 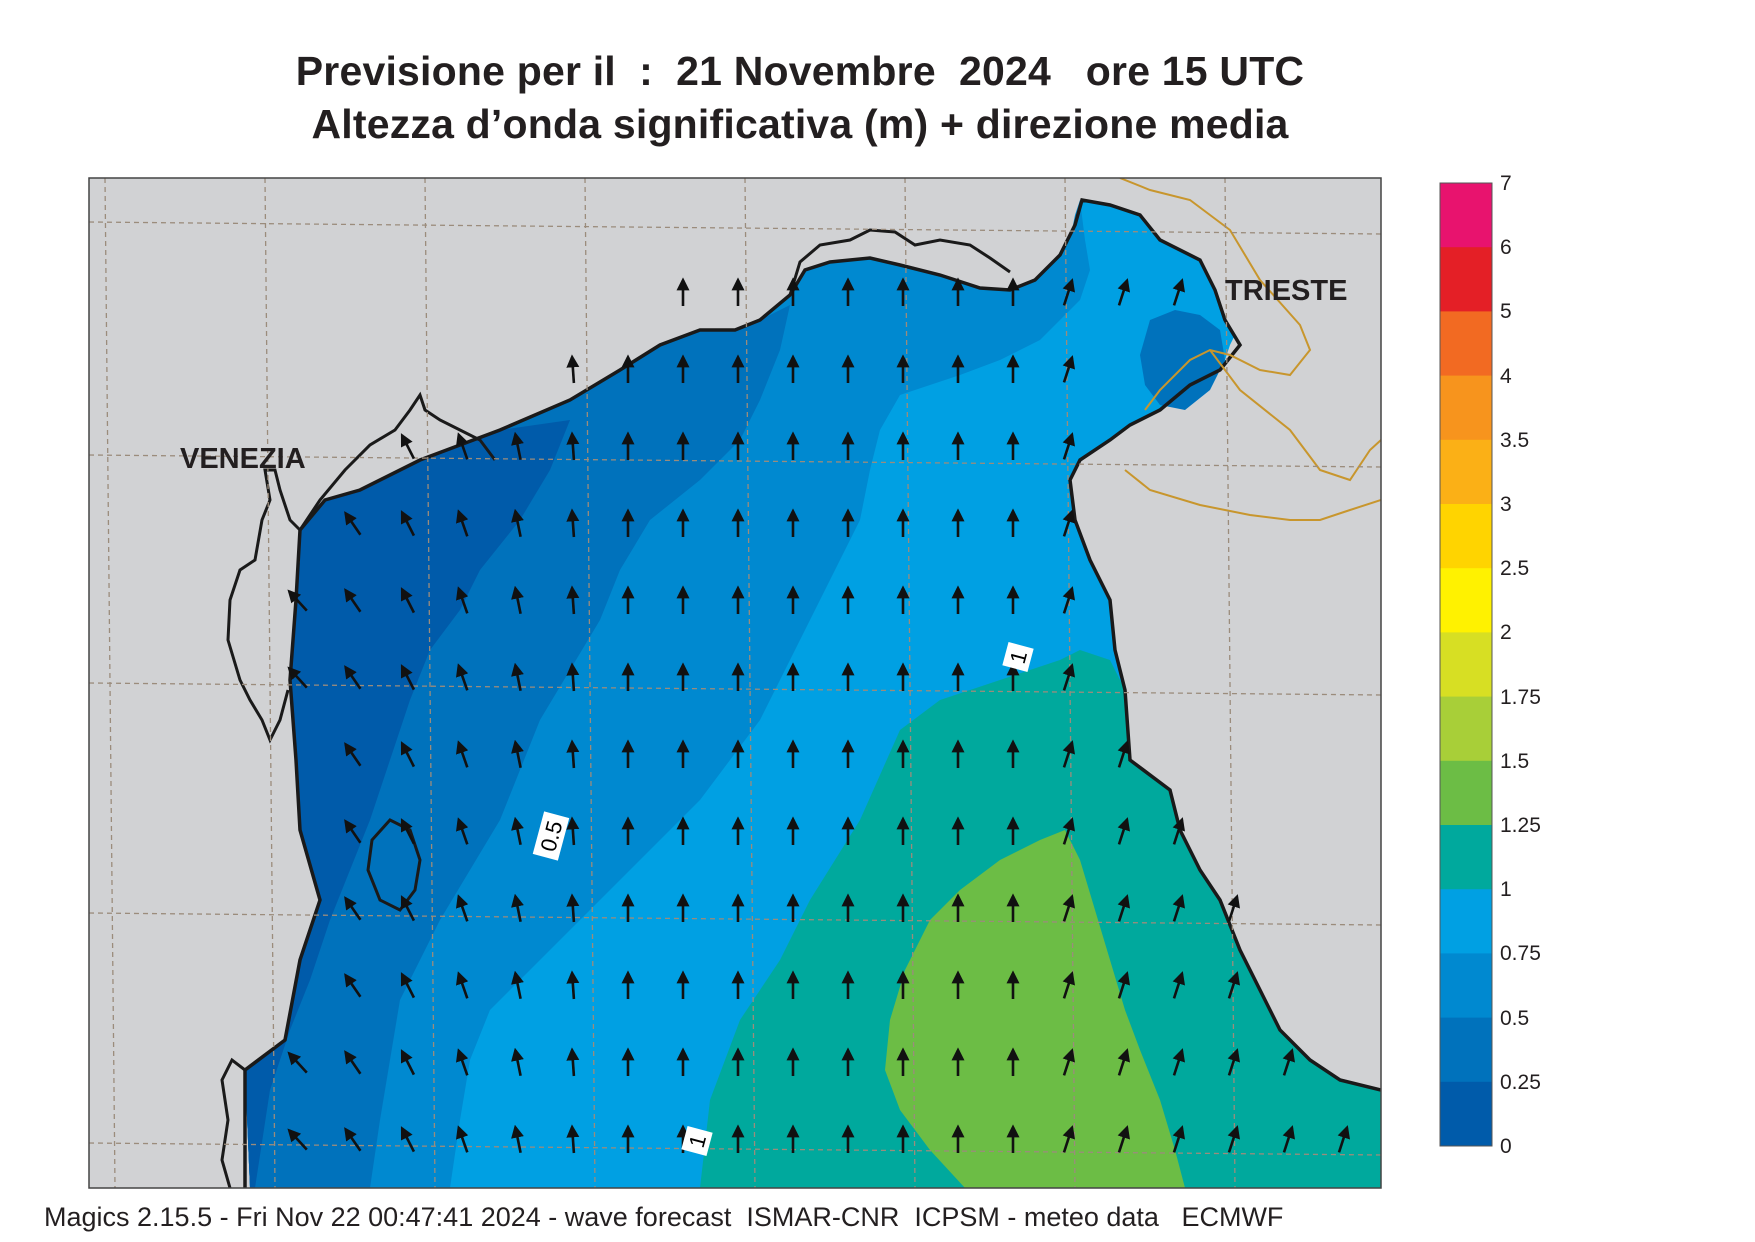 I want to click on legend-label: 0, so click(x=1506, y=1146).